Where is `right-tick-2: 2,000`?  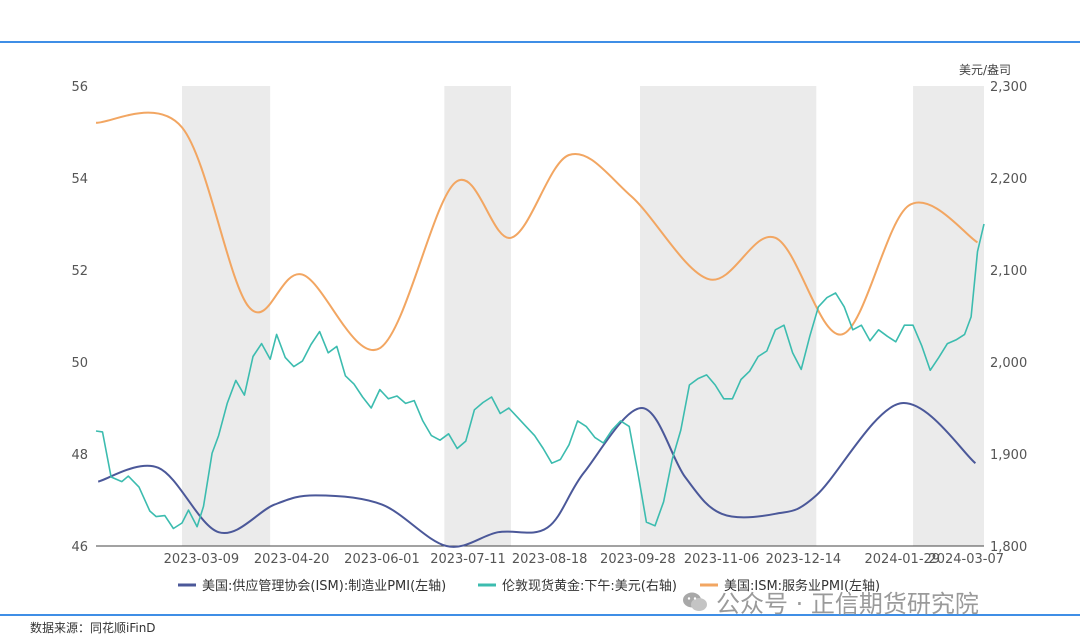 right-tick-2: 2,000 is located at coordinates (1008, 363).